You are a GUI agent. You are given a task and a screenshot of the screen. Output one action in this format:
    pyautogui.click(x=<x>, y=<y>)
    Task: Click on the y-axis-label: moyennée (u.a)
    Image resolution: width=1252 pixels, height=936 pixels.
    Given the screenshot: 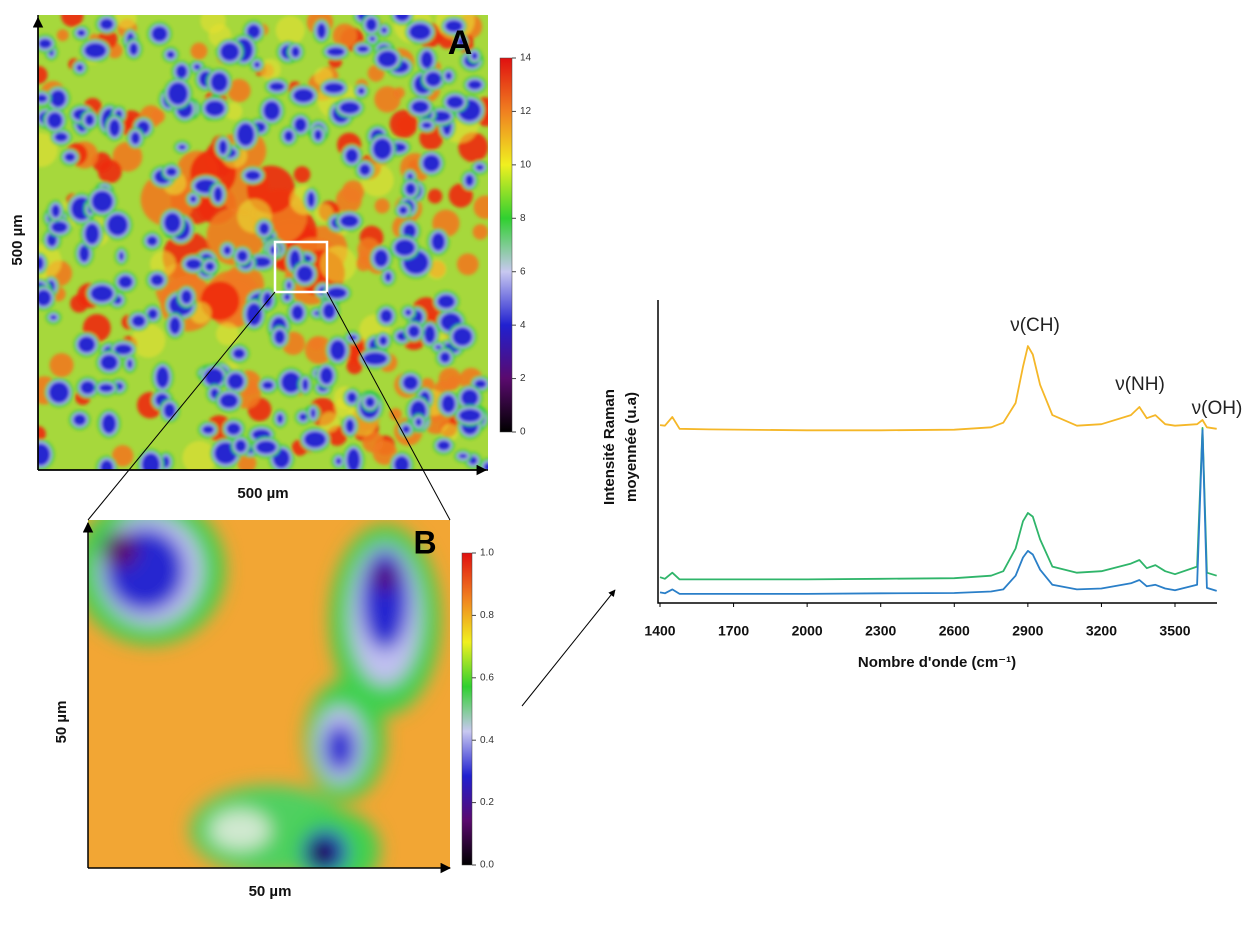 What is the action you would take?
    pyautogui.click(x=631, y=447)
    